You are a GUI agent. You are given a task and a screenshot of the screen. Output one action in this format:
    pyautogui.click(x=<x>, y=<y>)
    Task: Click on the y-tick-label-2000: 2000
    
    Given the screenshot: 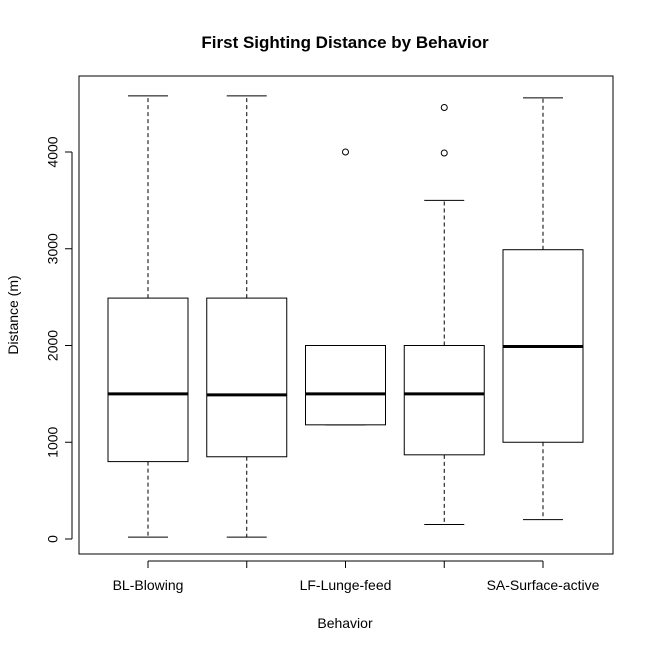 What is the action you would take?
    pyautogui.click(x=53, y=345)
    